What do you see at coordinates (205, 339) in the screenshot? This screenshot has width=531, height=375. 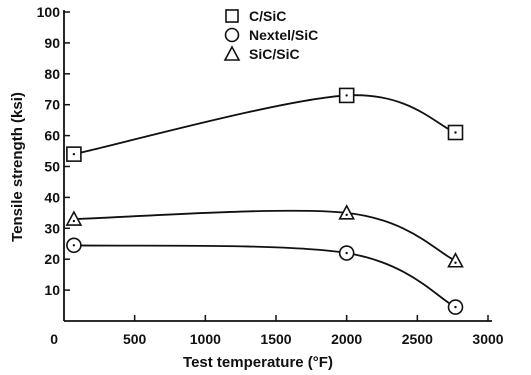 I see `x-tick-label: 1000` at bounding box center [205, 339].